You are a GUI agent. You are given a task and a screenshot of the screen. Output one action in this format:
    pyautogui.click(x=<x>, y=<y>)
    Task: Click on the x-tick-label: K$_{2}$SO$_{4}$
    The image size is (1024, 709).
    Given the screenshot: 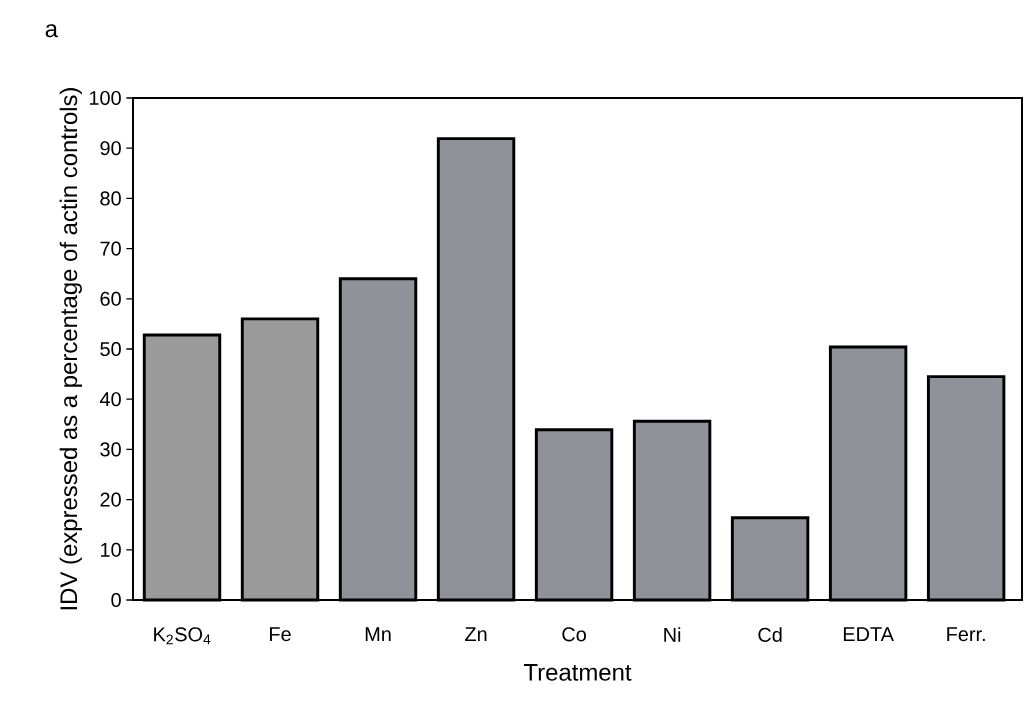 What is the action you would take?
    pyautogui.click(x=182, y=636)
    